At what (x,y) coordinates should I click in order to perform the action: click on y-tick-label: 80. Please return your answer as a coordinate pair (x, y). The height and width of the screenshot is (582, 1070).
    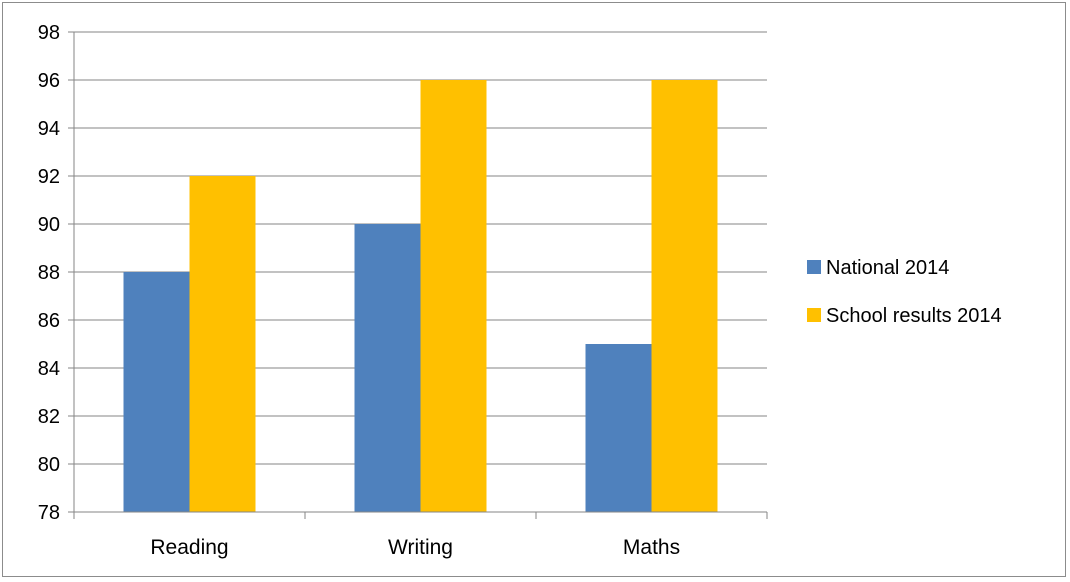
    Looking at the image, I should click on (49, 465).